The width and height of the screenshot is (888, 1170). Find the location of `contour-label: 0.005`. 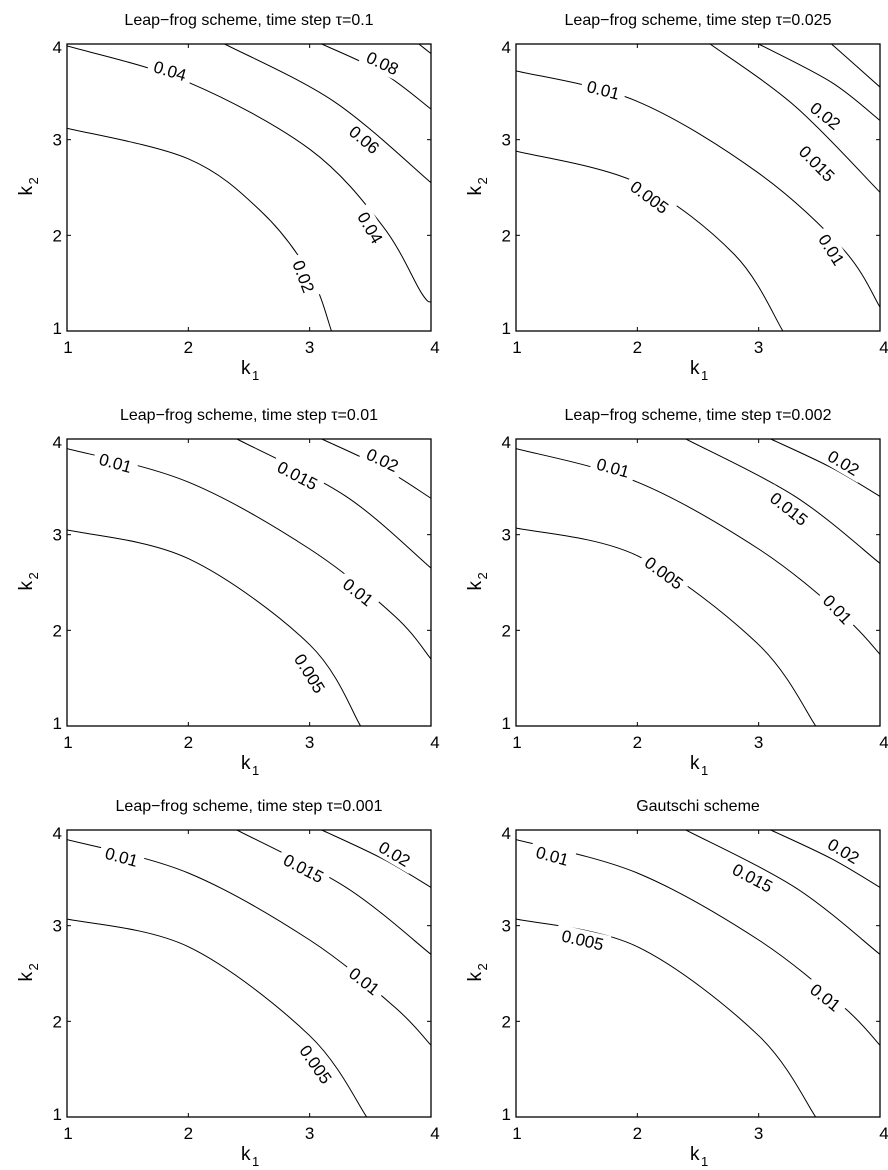

contour-label: 0.005 is located at coordinates (583, 940).